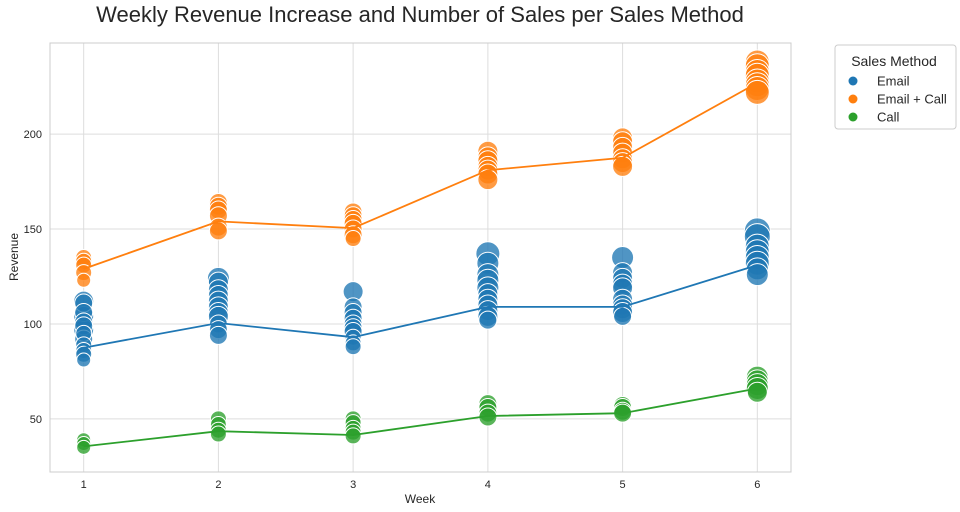 Image resolution: width=960 pixels, height=512 pixels. What do you see at coordinates (420, 499) in the screenshot?
I see `x-axis-label: Week` at bounding box center [420, 499].